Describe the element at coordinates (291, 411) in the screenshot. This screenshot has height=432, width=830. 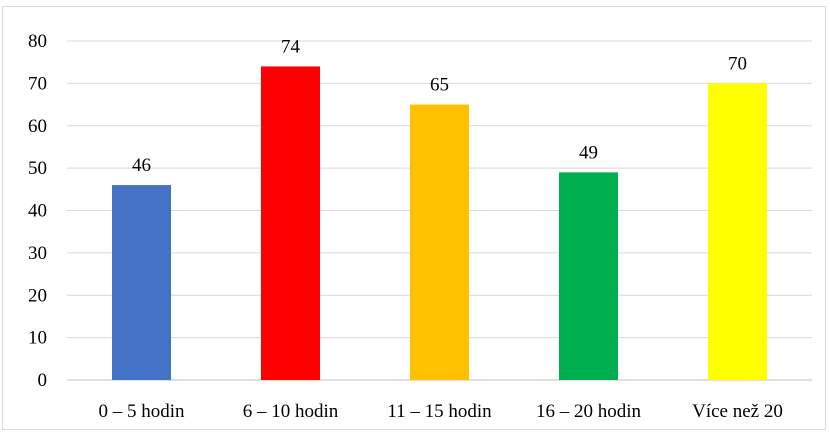
I see `x-category-label: 6 – 10 hodin` at that location.